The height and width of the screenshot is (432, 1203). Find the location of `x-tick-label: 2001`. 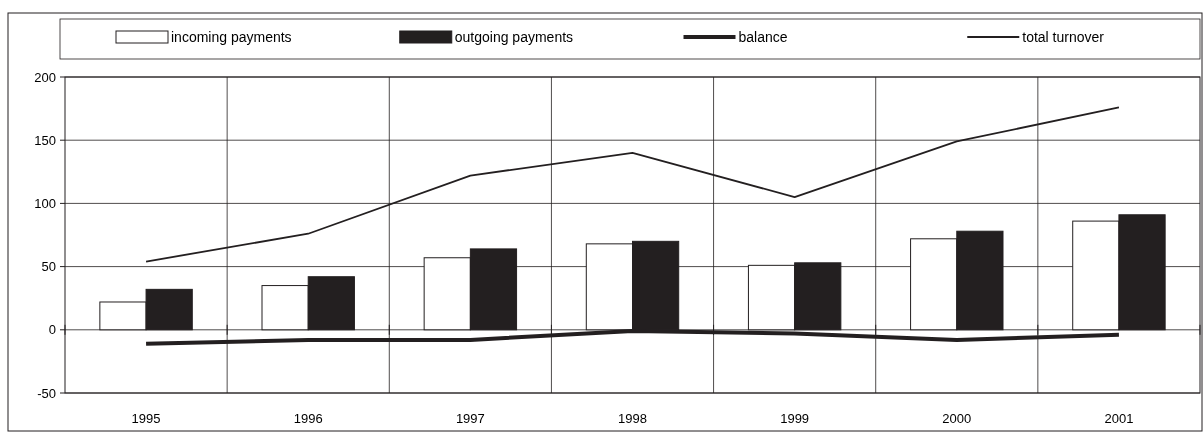

x-tick-label: 2001 is located at coordinates (1119, 418).